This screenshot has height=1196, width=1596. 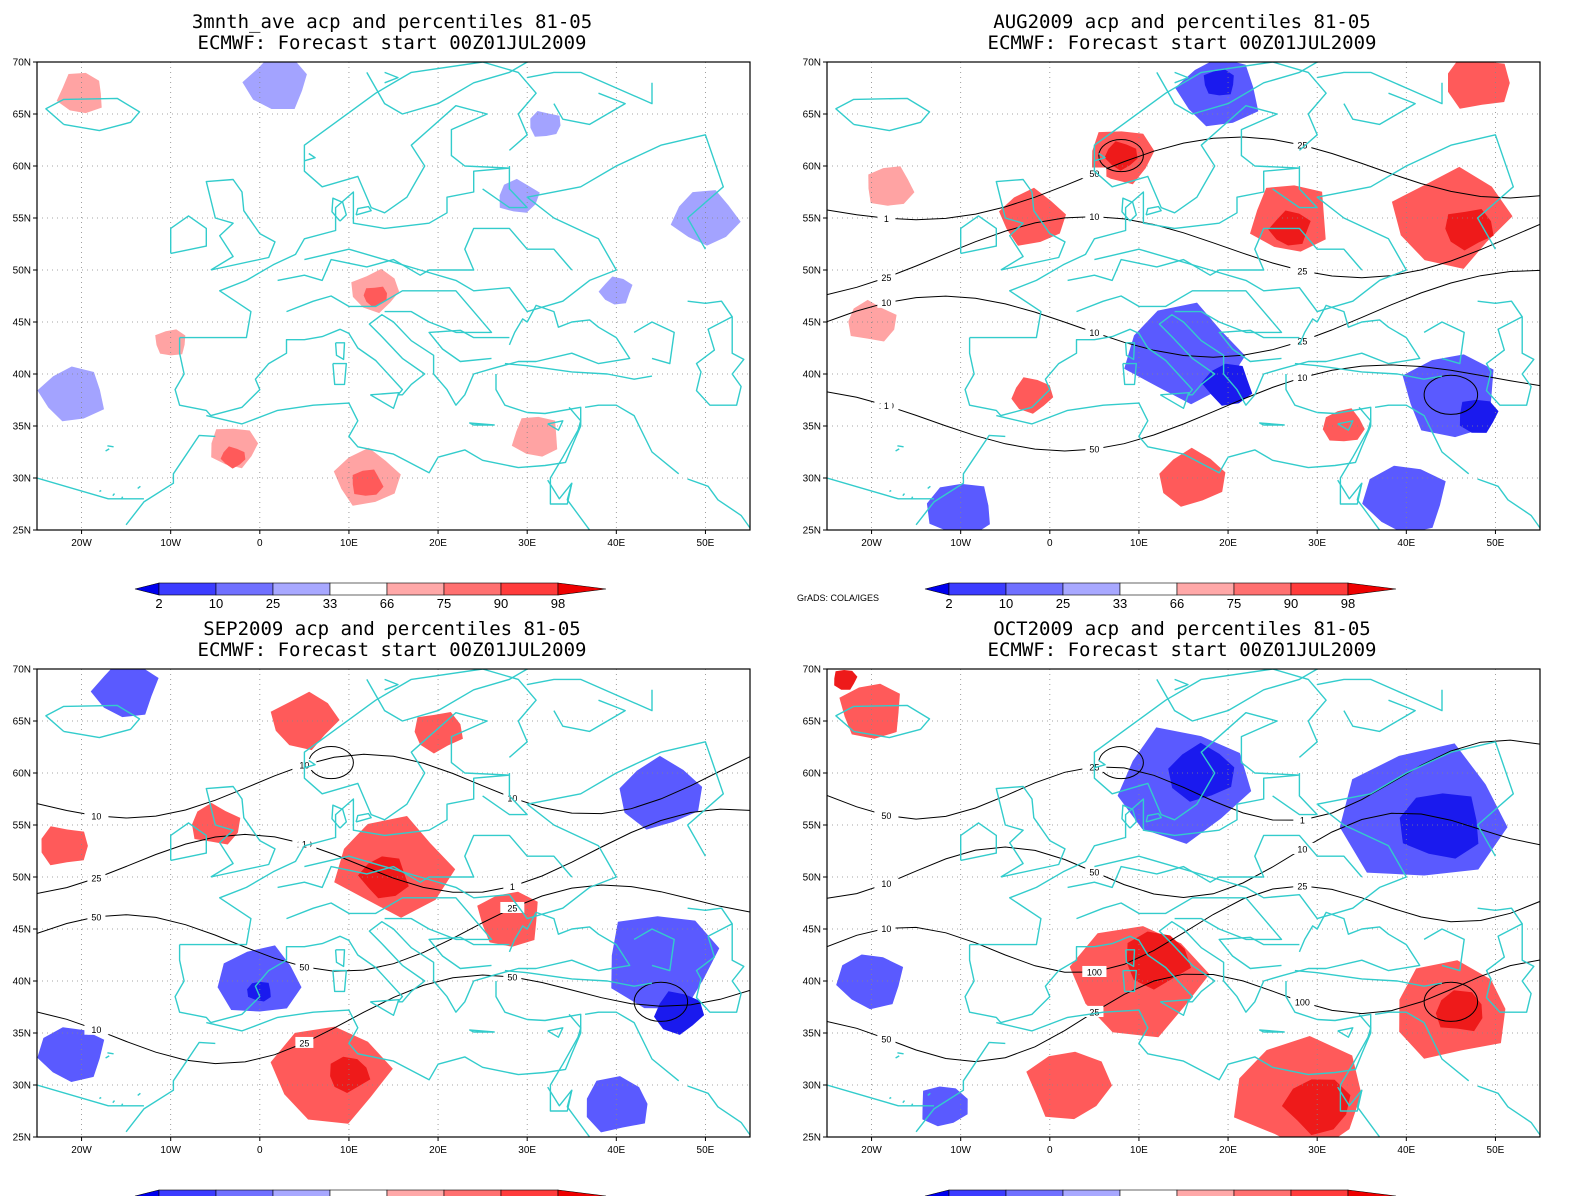 What do you see at coordinates (22, 982) in the screenshot?
I see `y-tick-label: 40N` at bounding box center [22, 982].